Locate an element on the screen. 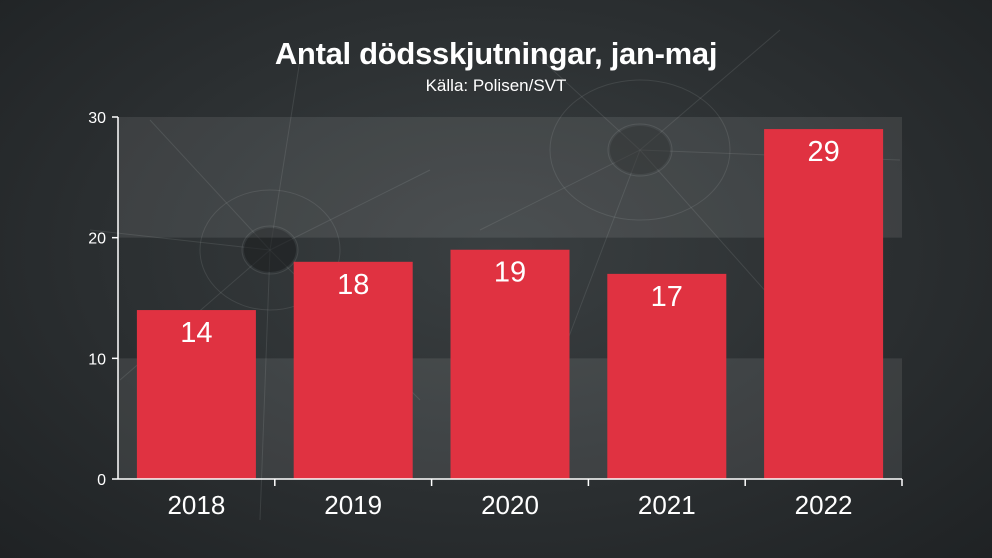 This screenshot has width=992, height=558. y-tick-label-0: 0 is located at coordinates (101, 480).